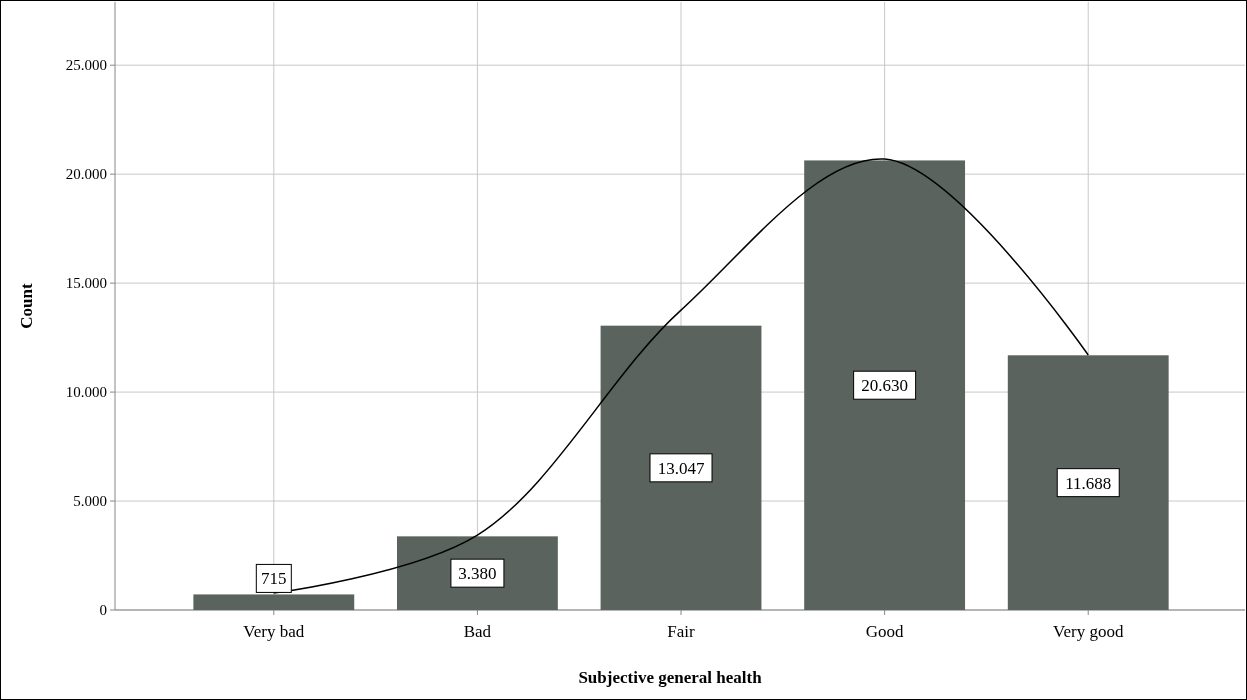 The image size is (1247, 700). Describe the element at coordinates (274, 579) in the screenshot. I see `data-label: 715` at that location.